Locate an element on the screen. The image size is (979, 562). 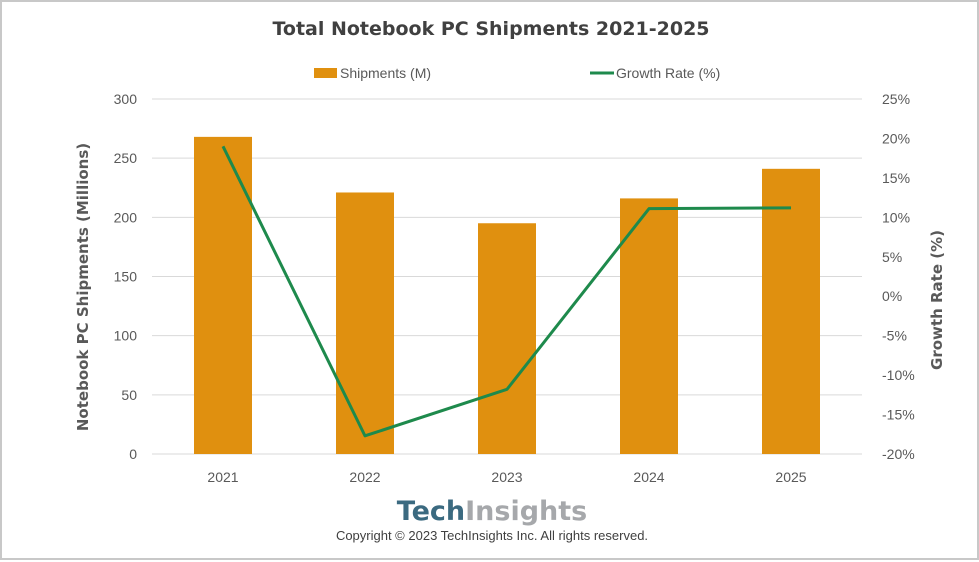
y-tick-label: 100 is located at coordinates (126, 336).